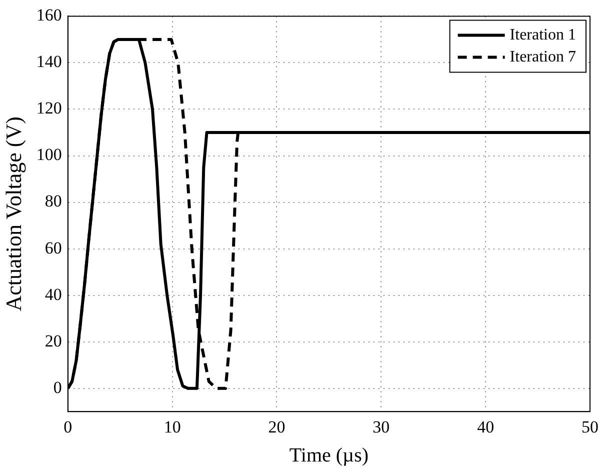 This screenshot has height=474, width=612. What do you see at coordinates (543, 57) in the screenshot?
I see `legend-label: Iteration 7` at bounding box center [543, 57].